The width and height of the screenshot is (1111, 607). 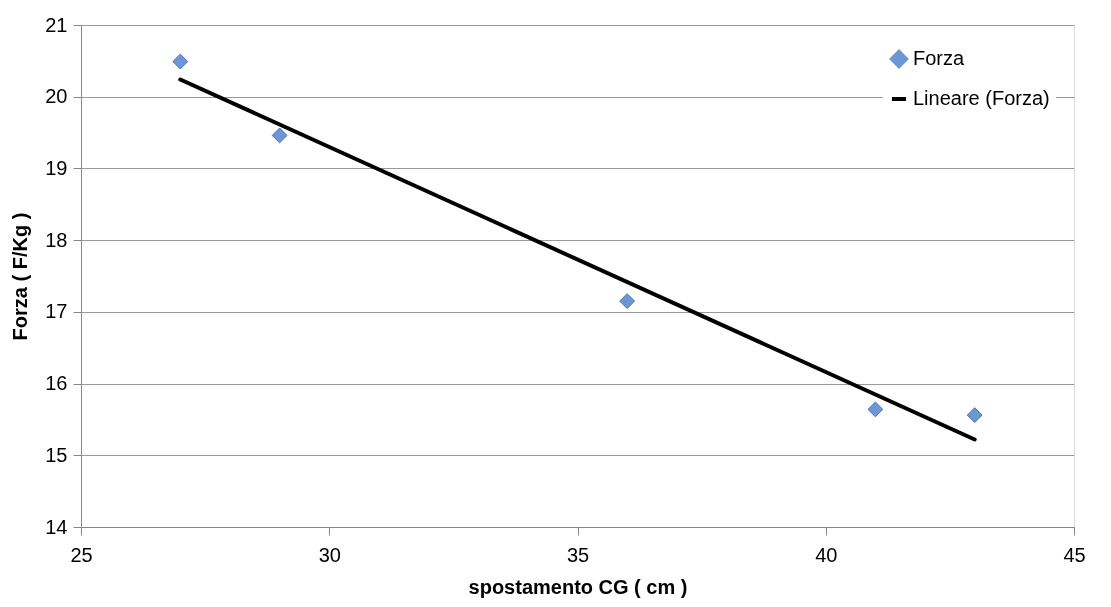 I want to click on y-tick-label: 19, so click(x=56, y=167).